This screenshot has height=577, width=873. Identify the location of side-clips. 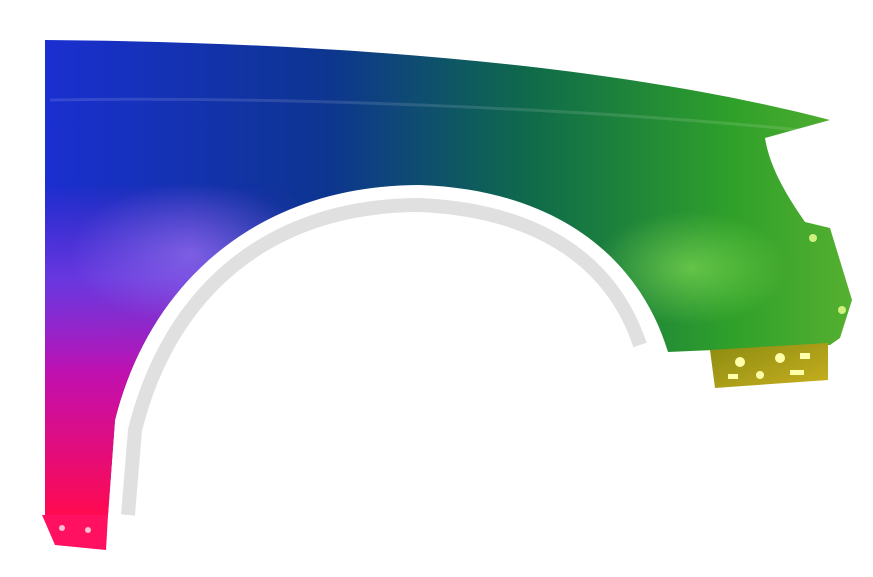
(827, 274).